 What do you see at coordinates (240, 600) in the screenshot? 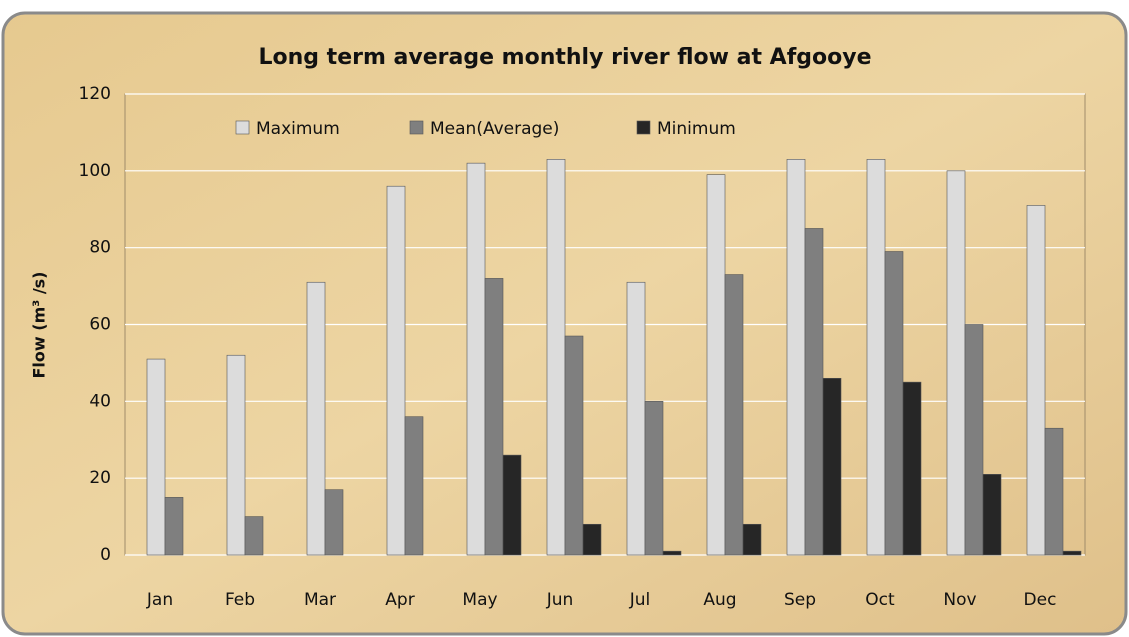
I see `x-tick-label: Feb` at bounding box center [240, 600].